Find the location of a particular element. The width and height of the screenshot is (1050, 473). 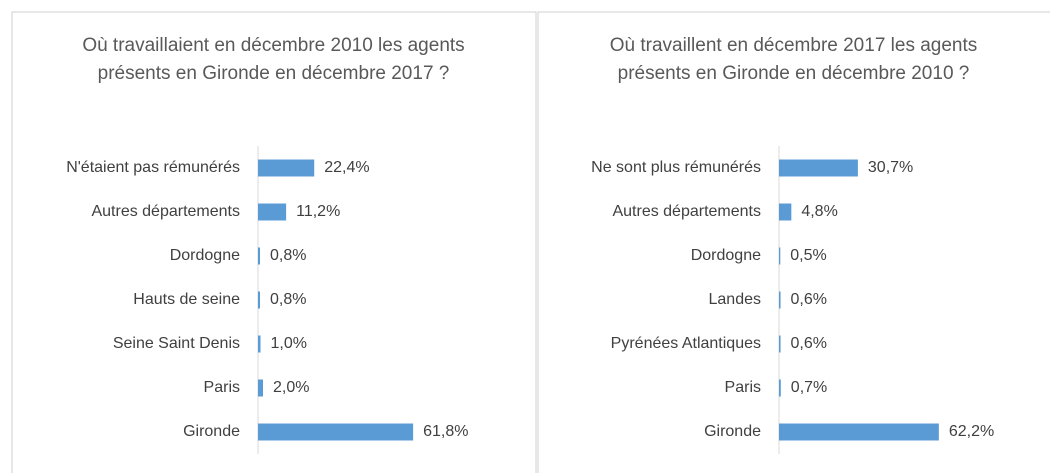

value-label: 61,8% is located at coordinates (445, 431).